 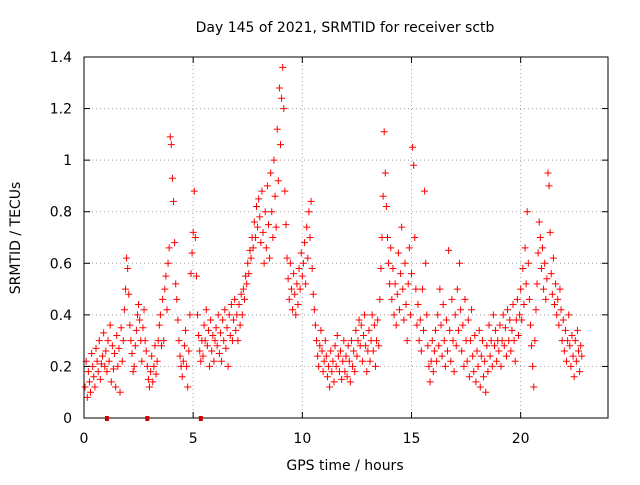 I want to click on x-tick-label: 15, so click(x=412, y=439).